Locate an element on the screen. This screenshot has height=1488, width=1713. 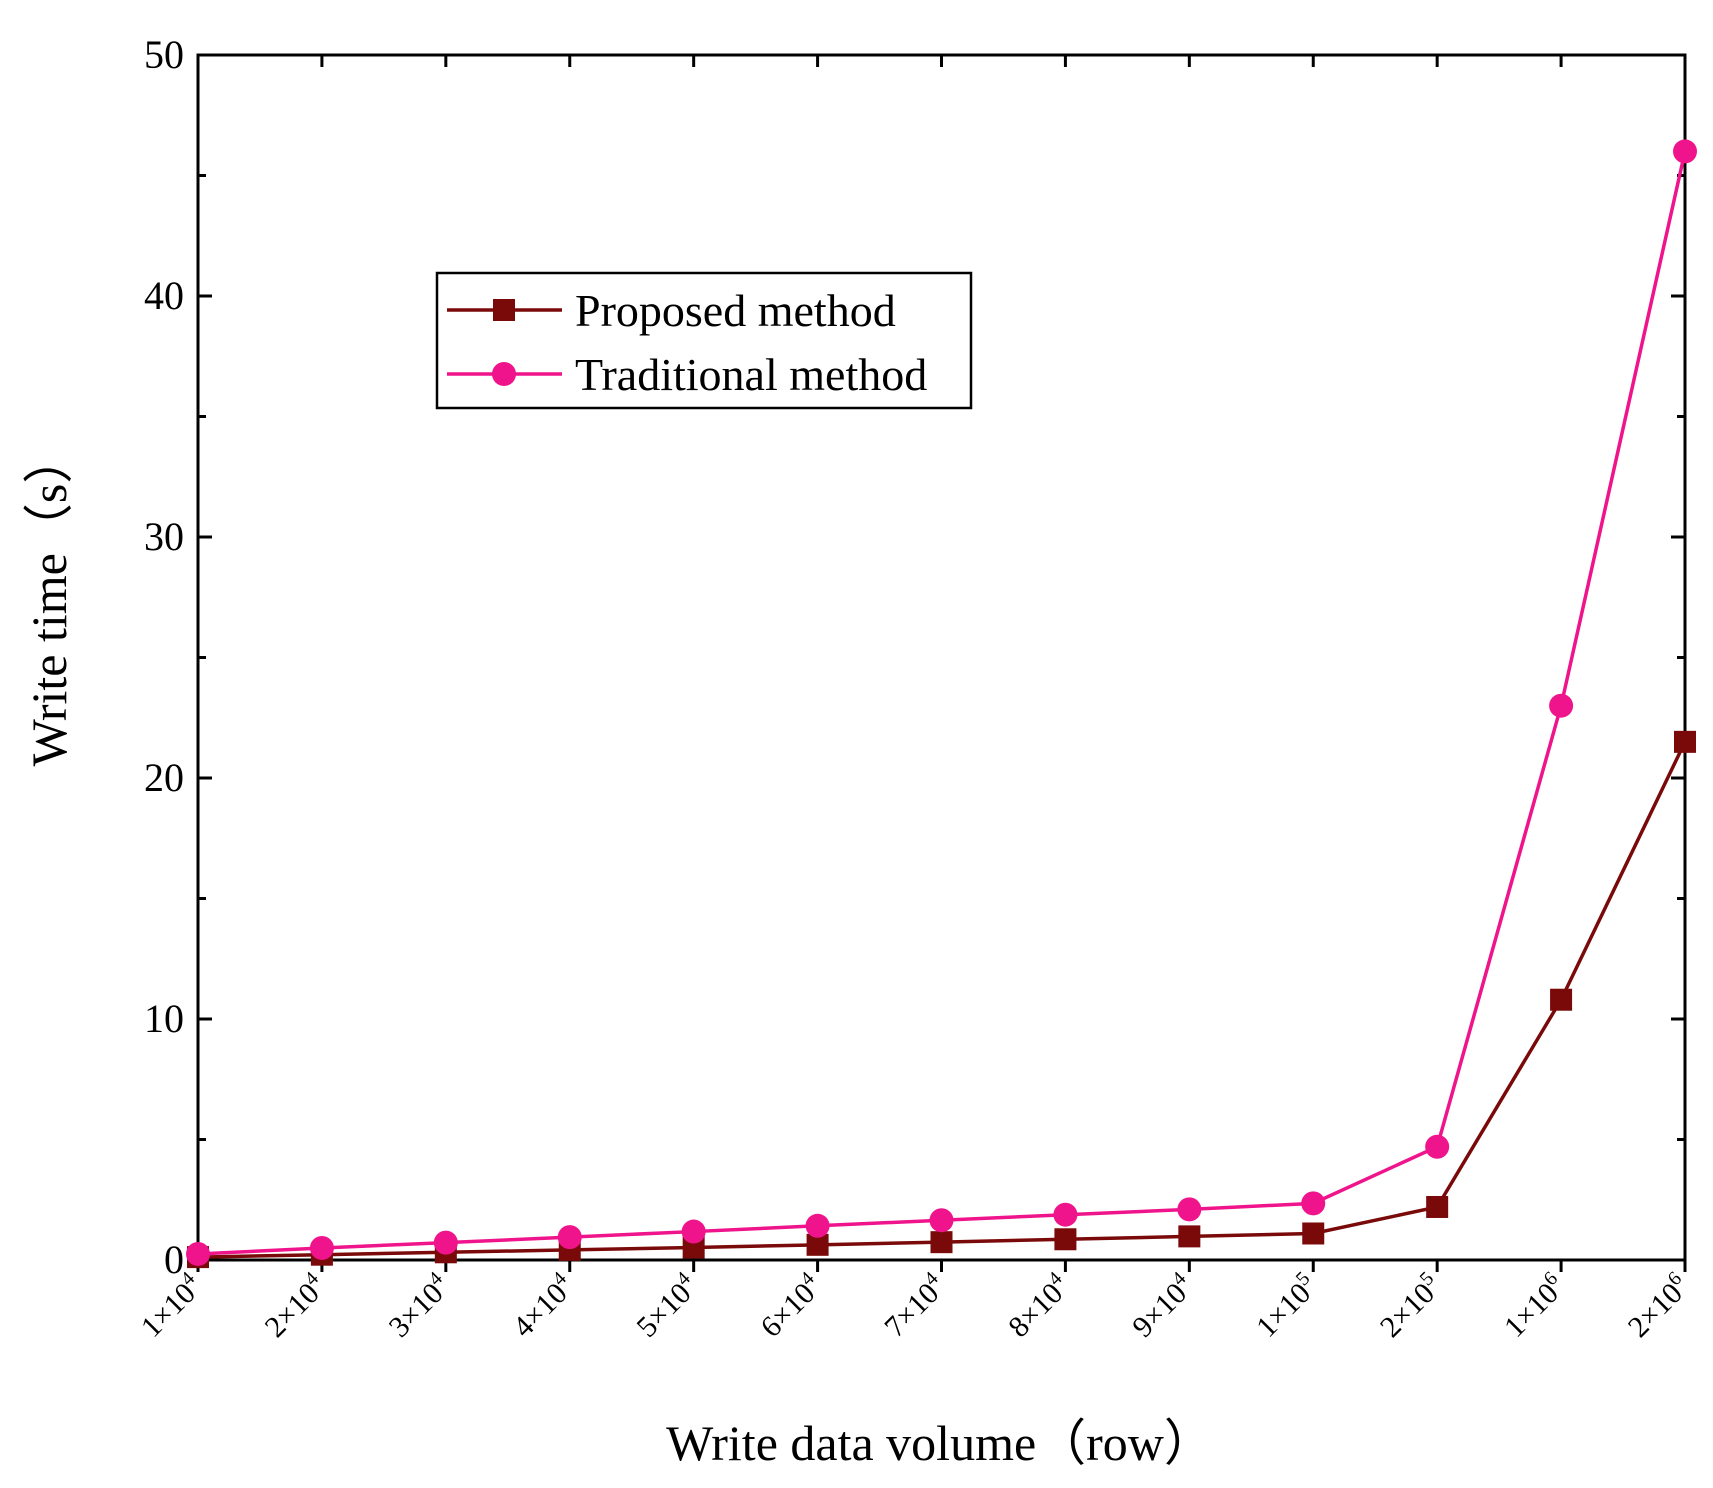
x-tick-label: 6×104 is located at coordinates (790, 1305).